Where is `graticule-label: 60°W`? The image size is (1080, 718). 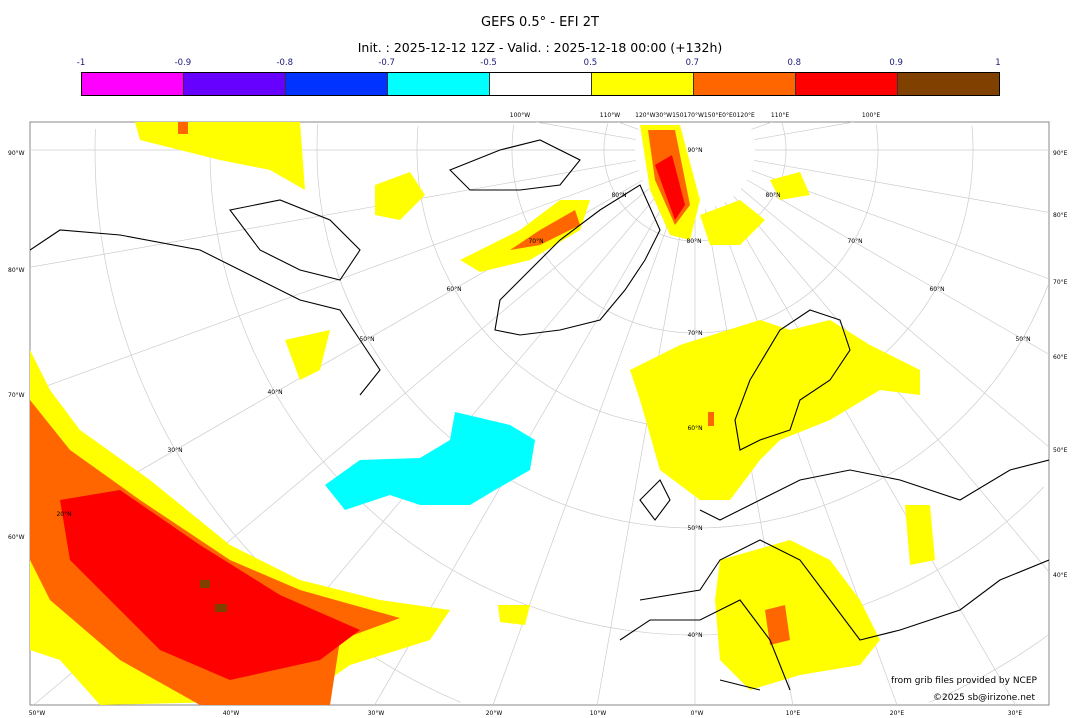
graticule-label: 60°W is located at coordinates (16, 537).